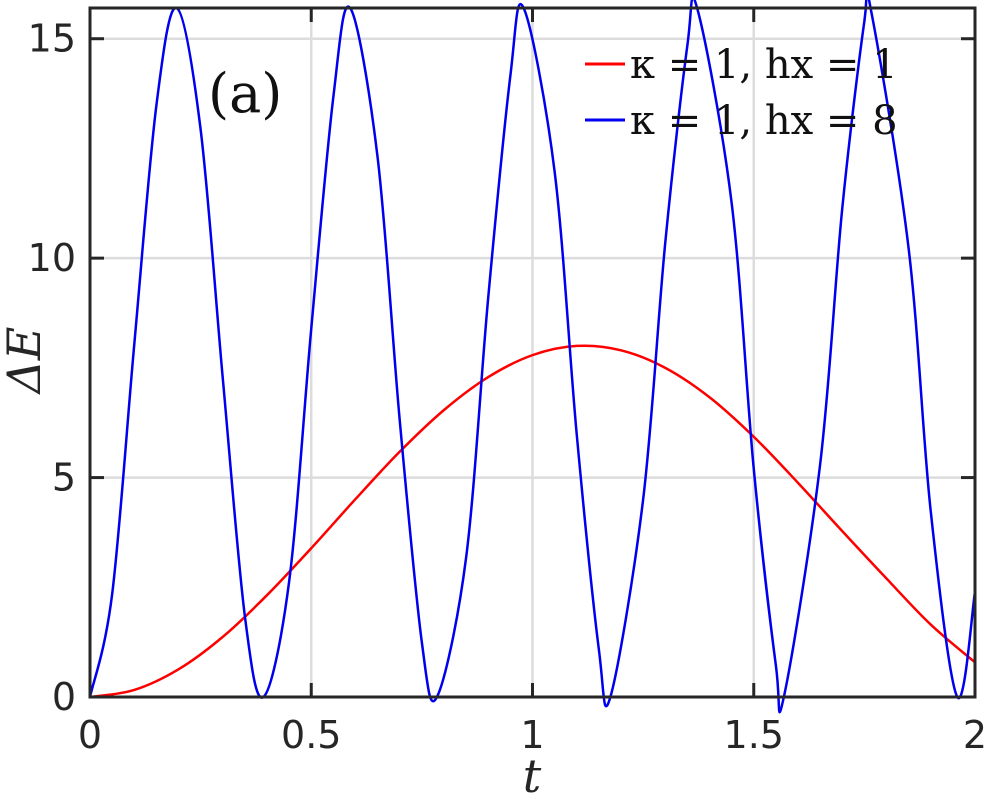 Image resolution: width=994 pixels, height=802 pixels. What do you see at coordinates (64, 697) in the screenshot?
I see `y-tick-label: 0` at bounding box center [64, 697].